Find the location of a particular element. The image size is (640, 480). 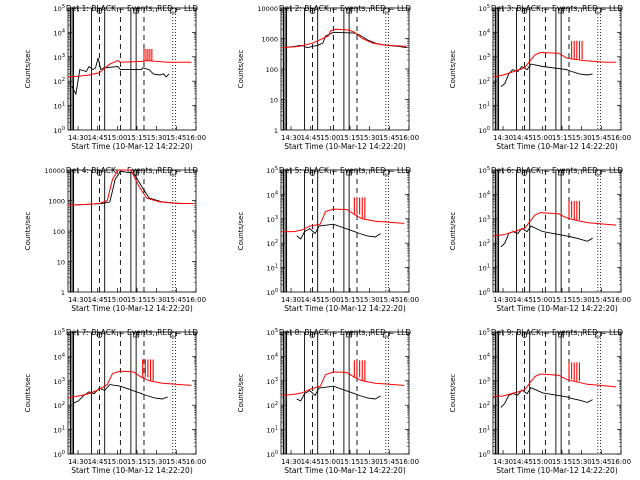

panel-title: Det 1: BLACK = Events, RED = LLD is located at coordinates (132, 8).